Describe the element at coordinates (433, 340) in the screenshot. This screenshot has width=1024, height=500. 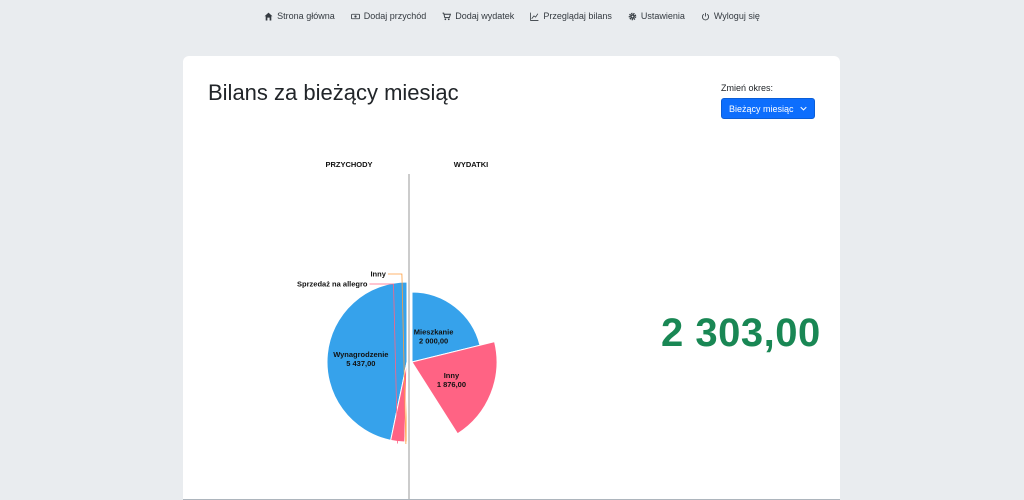
I see `expense-slice-value: 2 000,00` at that location.